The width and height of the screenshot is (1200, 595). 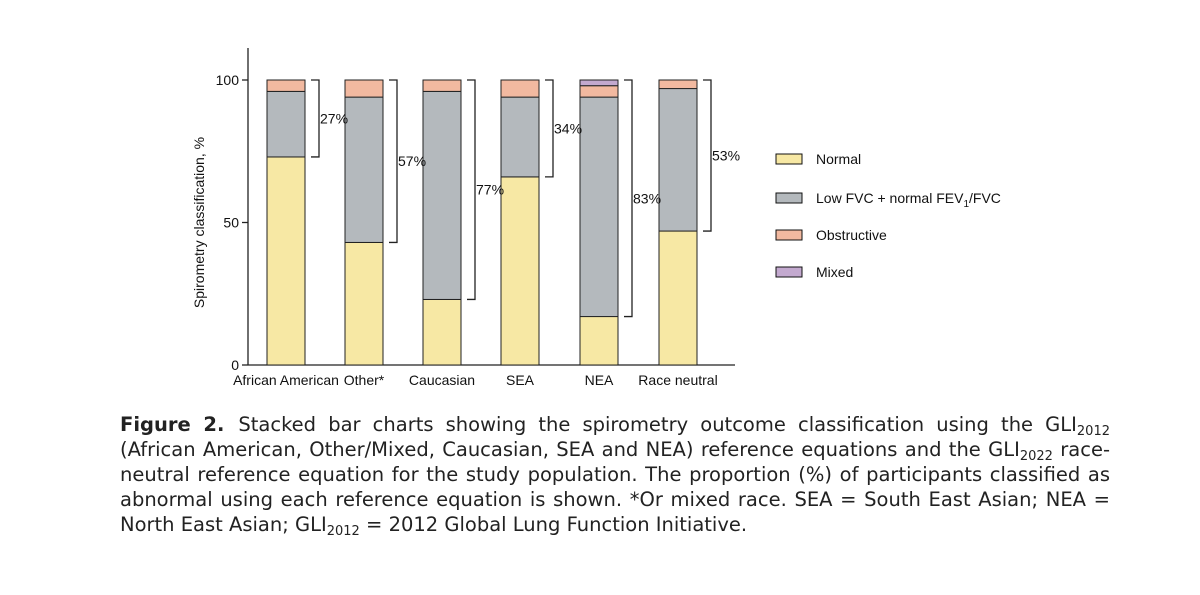 What do you see at coordinates (286, 380) in the screenshot?
I see `x-tick-label: African American` at bounding box center [286, 380].